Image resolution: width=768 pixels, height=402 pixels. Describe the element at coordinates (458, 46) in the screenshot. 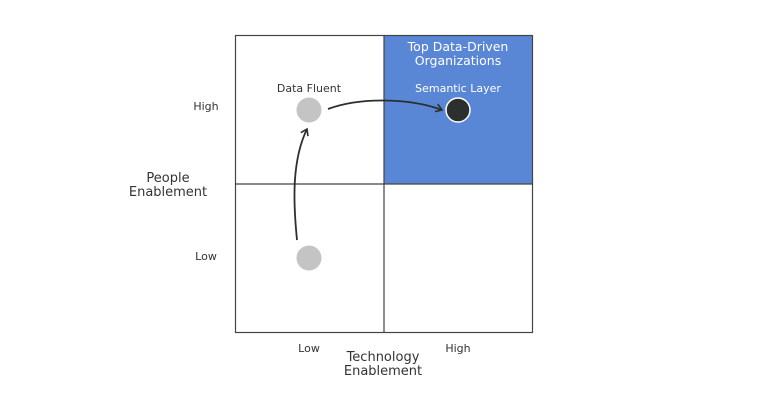

I see `quadrant-title-line1: Top Data-Driven` at that location.